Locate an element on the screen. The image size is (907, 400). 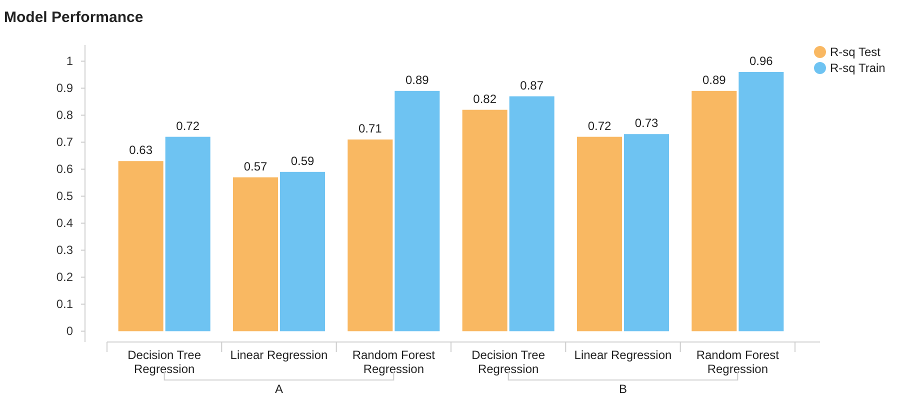
data-label: 0.96 is located at coordinates (761, 61).